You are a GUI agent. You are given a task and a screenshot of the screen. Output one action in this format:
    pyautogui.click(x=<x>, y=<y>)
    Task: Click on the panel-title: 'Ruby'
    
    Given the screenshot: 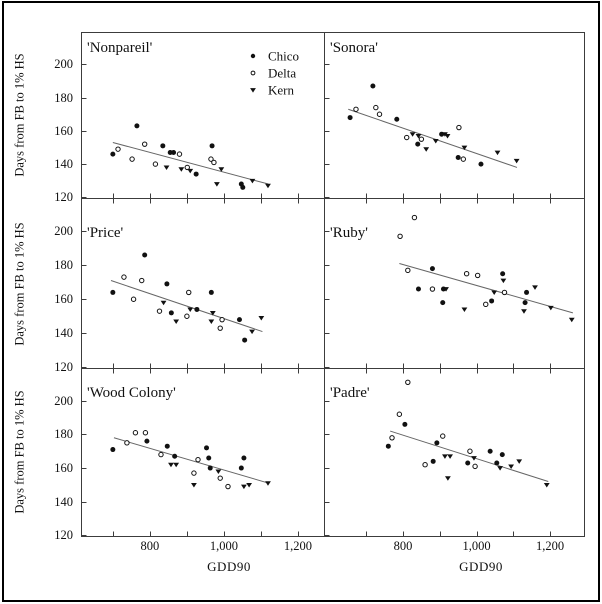 What is the action you would take?
    pyautogui.click(x=349, y=233)
    